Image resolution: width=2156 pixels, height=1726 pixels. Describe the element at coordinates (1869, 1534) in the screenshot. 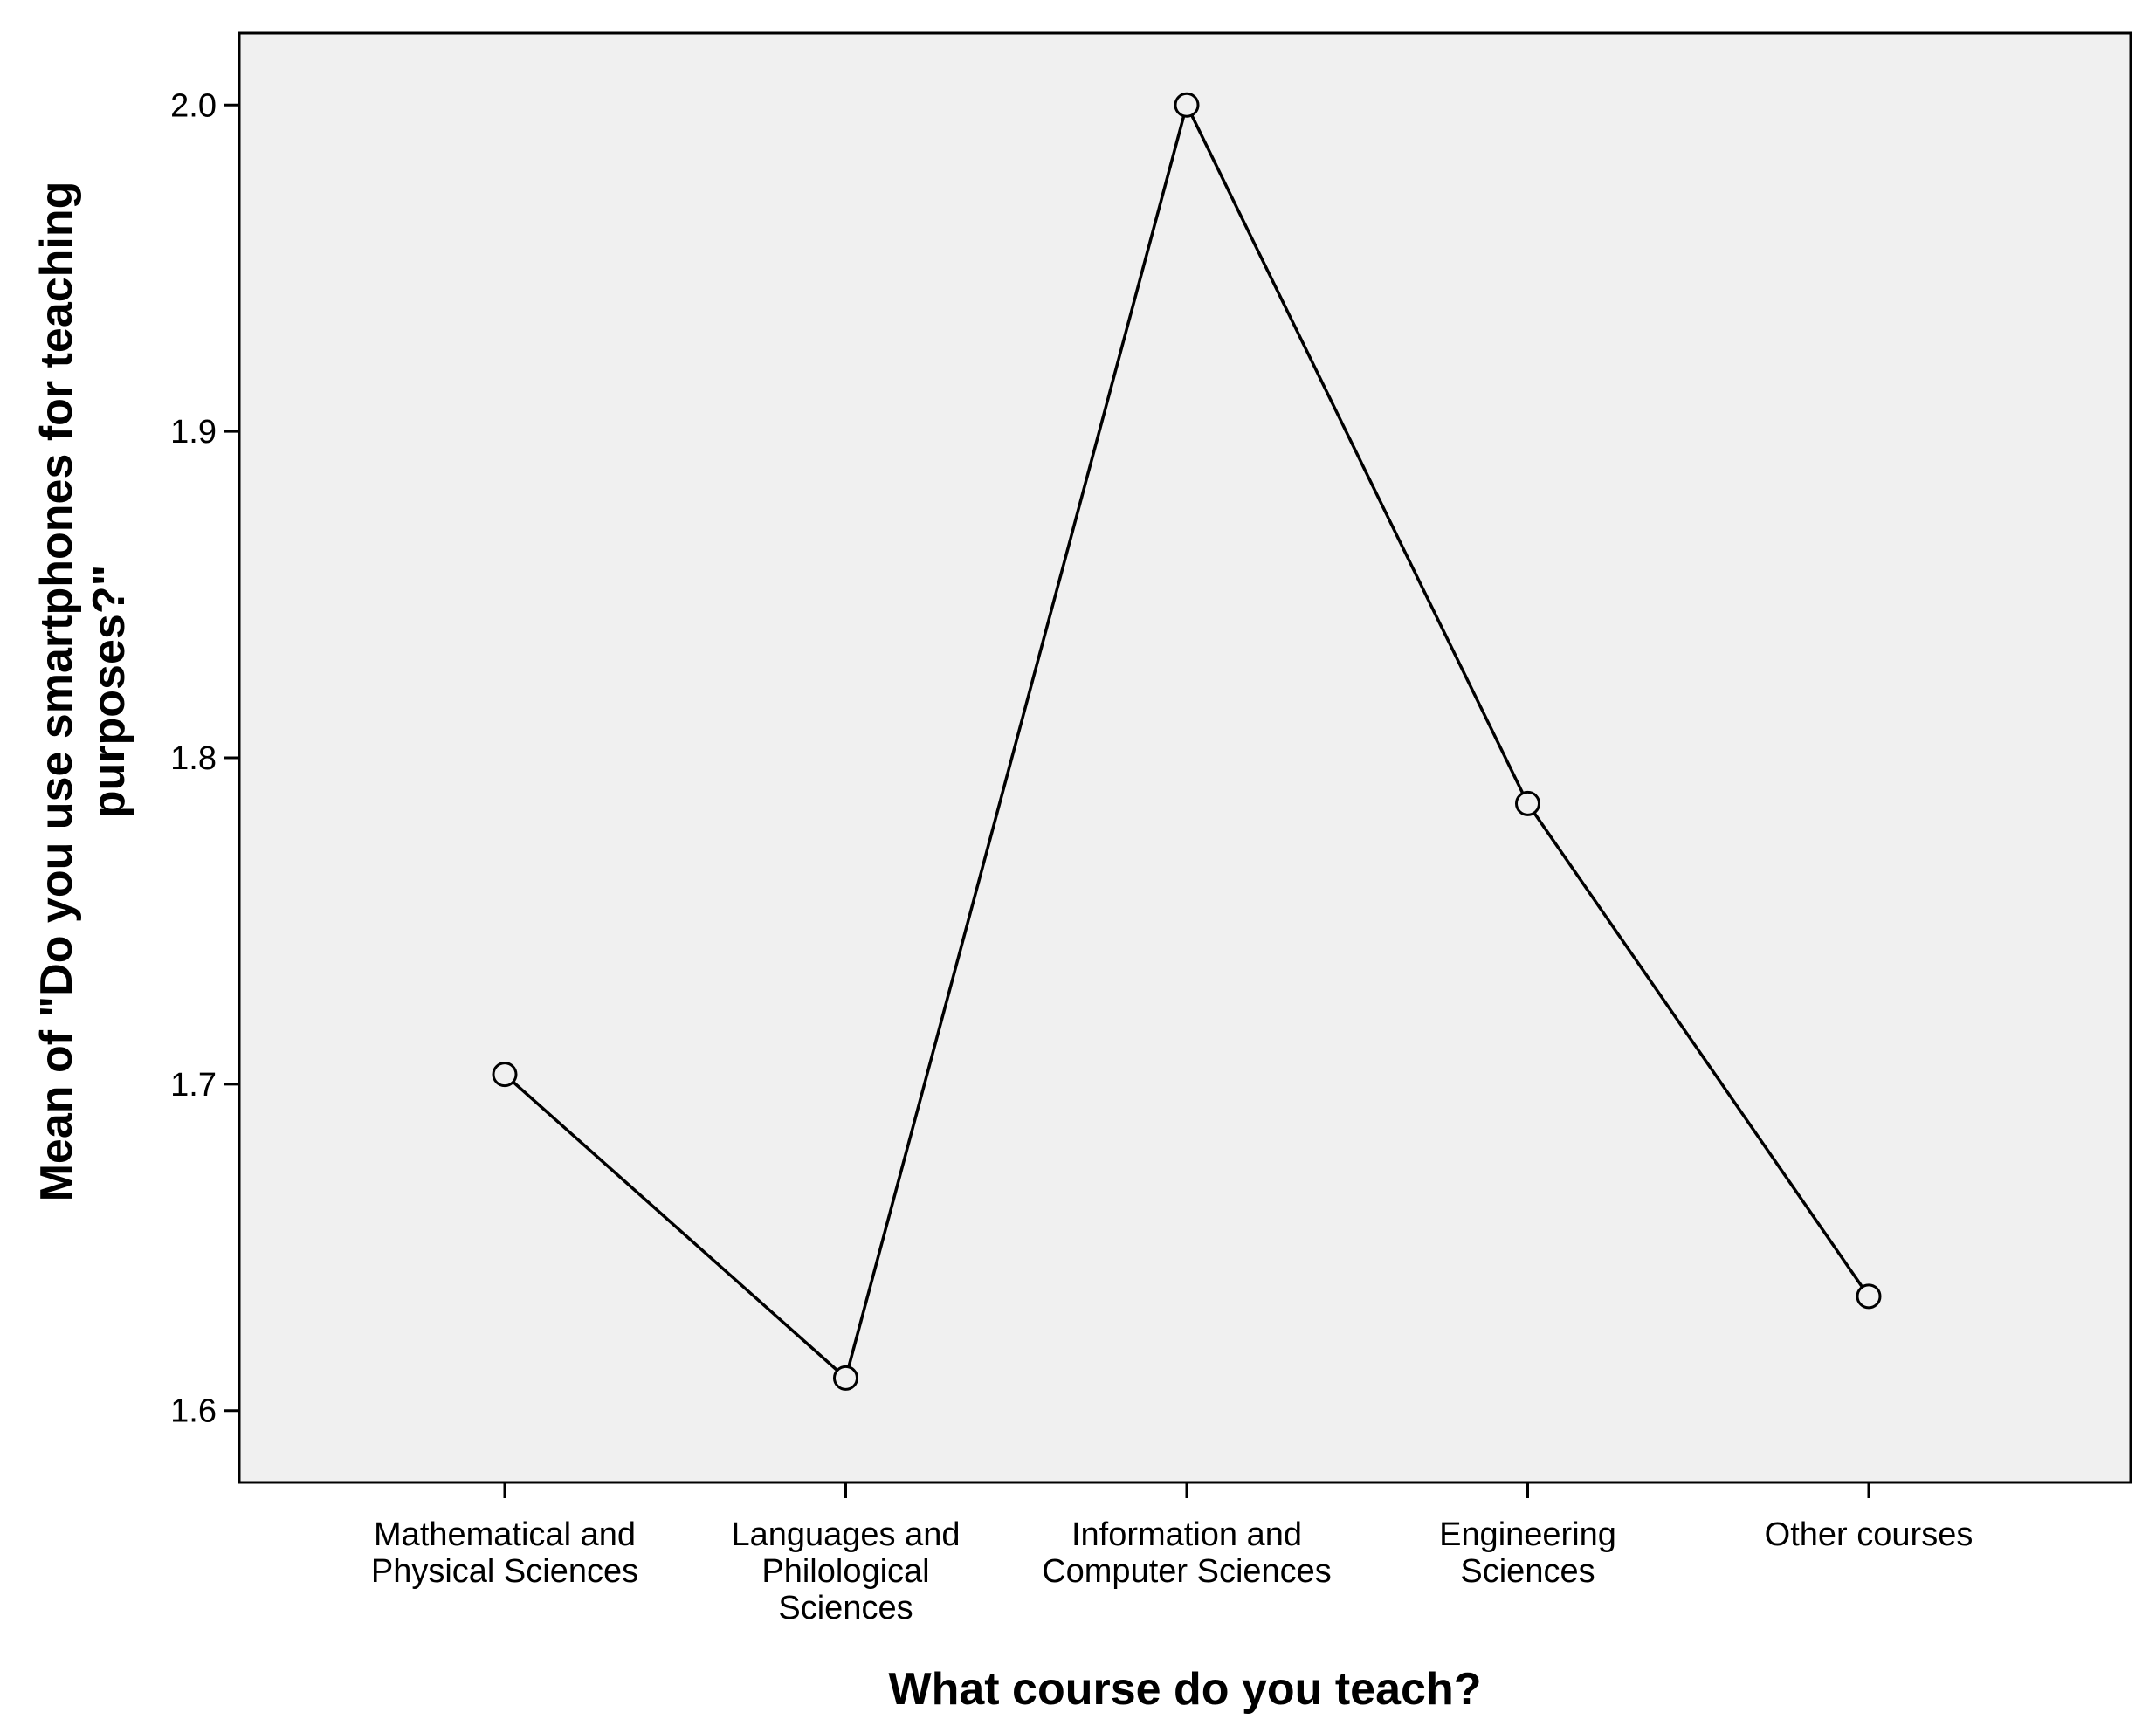

I see `x-tick-label: Other courses` at that location.